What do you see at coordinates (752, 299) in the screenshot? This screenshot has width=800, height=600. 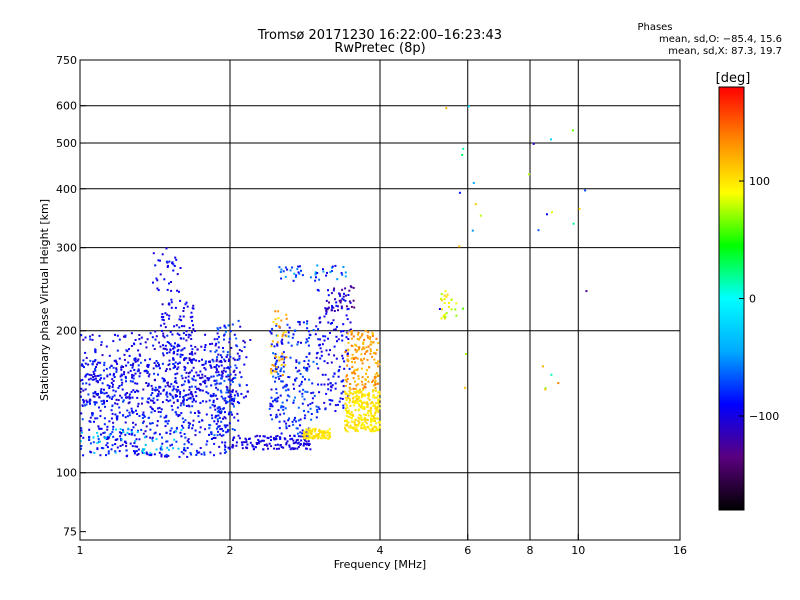 I see `colorbar-tick-label: 0` at bounding box center [752, 299].